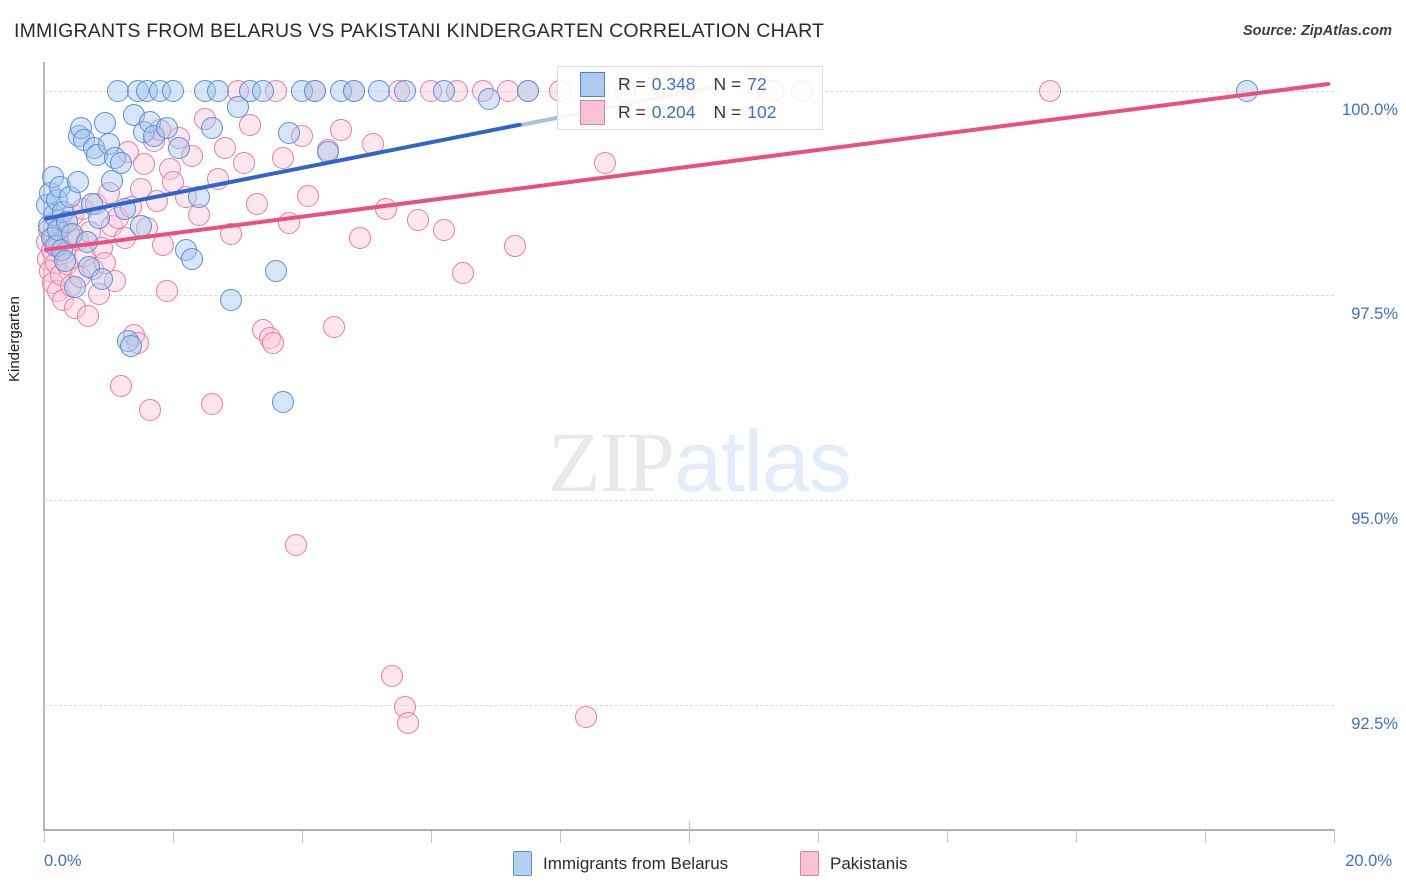 The height and width of the screenshot is (892, 1406). What do you see at coordinates (636, 863) in the screenshot?
I see `legend-label-belarus: Immigrants from Belarus` at bounding box center [636, 863].